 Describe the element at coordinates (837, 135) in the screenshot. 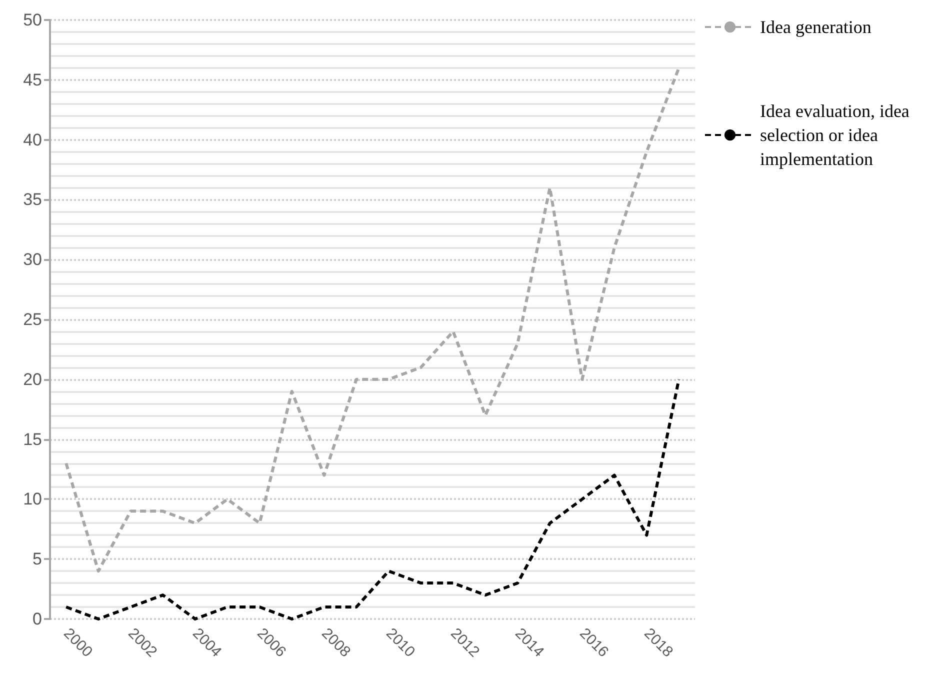

I see `legend-label: Idea evaluation, idea selection or idea implementation` at that location.